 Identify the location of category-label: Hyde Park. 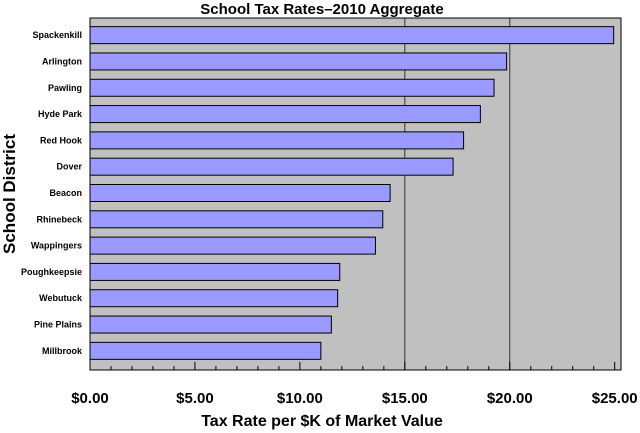
(60, 114).